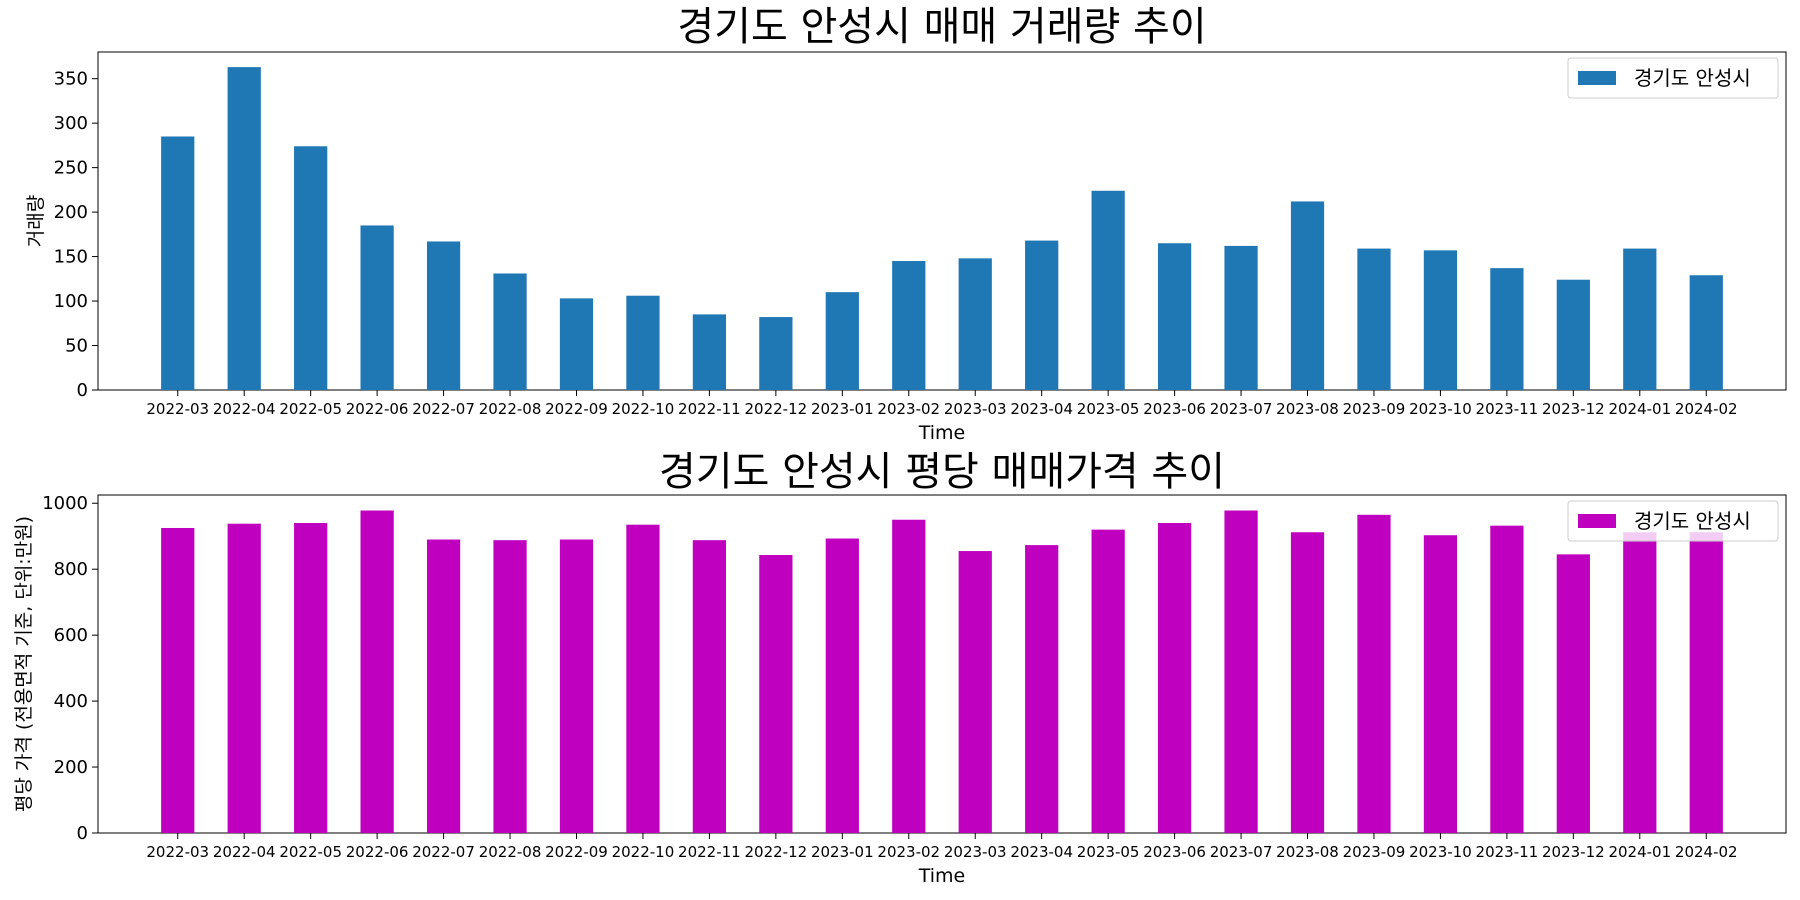 This screenshot has height=900, width=1800. Describe the element at coordinates (1597, 78) in the screenshot. I see `chart-1-legend-swatch` at that location.